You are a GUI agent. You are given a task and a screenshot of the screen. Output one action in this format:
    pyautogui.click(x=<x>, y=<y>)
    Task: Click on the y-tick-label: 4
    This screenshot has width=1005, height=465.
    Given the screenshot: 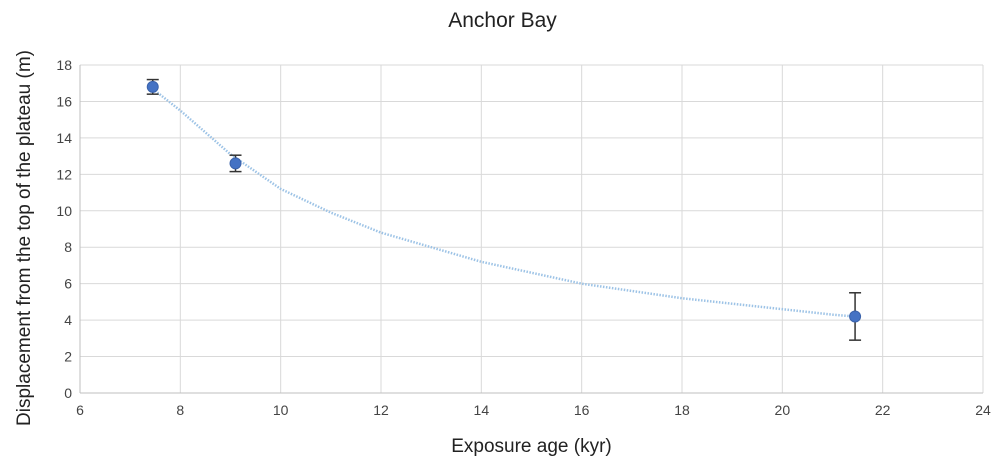 What is the action you would take?
    pyautogui.click(x=68, y=320)
    